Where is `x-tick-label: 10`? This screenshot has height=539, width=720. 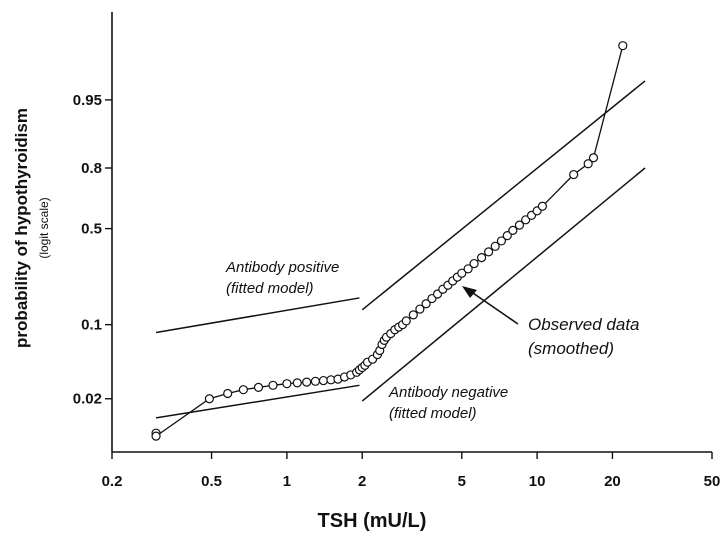
x-tick-label: 10 is located at coordinates (537, 481).